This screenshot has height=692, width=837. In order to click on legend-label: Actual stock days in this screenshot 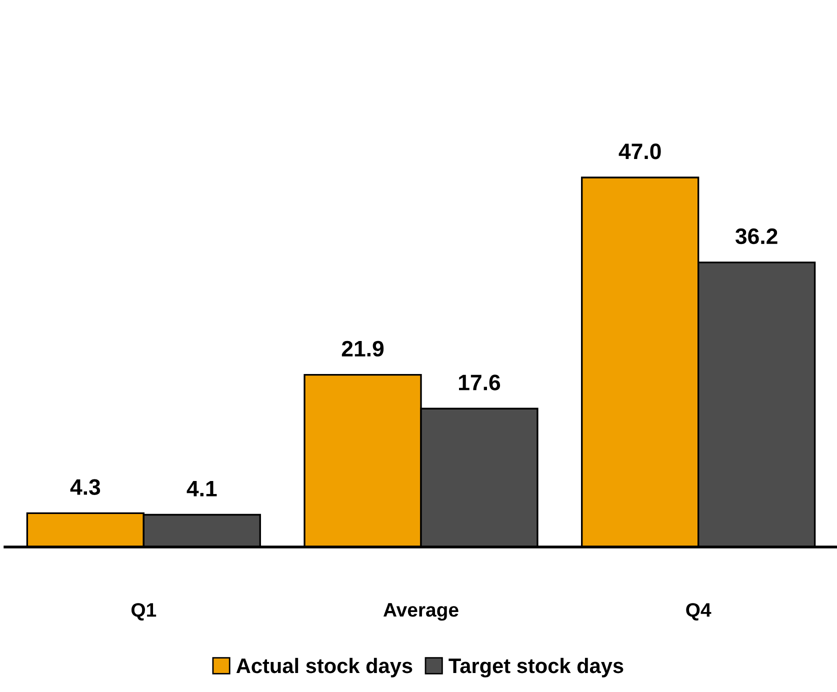, I will do `click(324, 668)`.